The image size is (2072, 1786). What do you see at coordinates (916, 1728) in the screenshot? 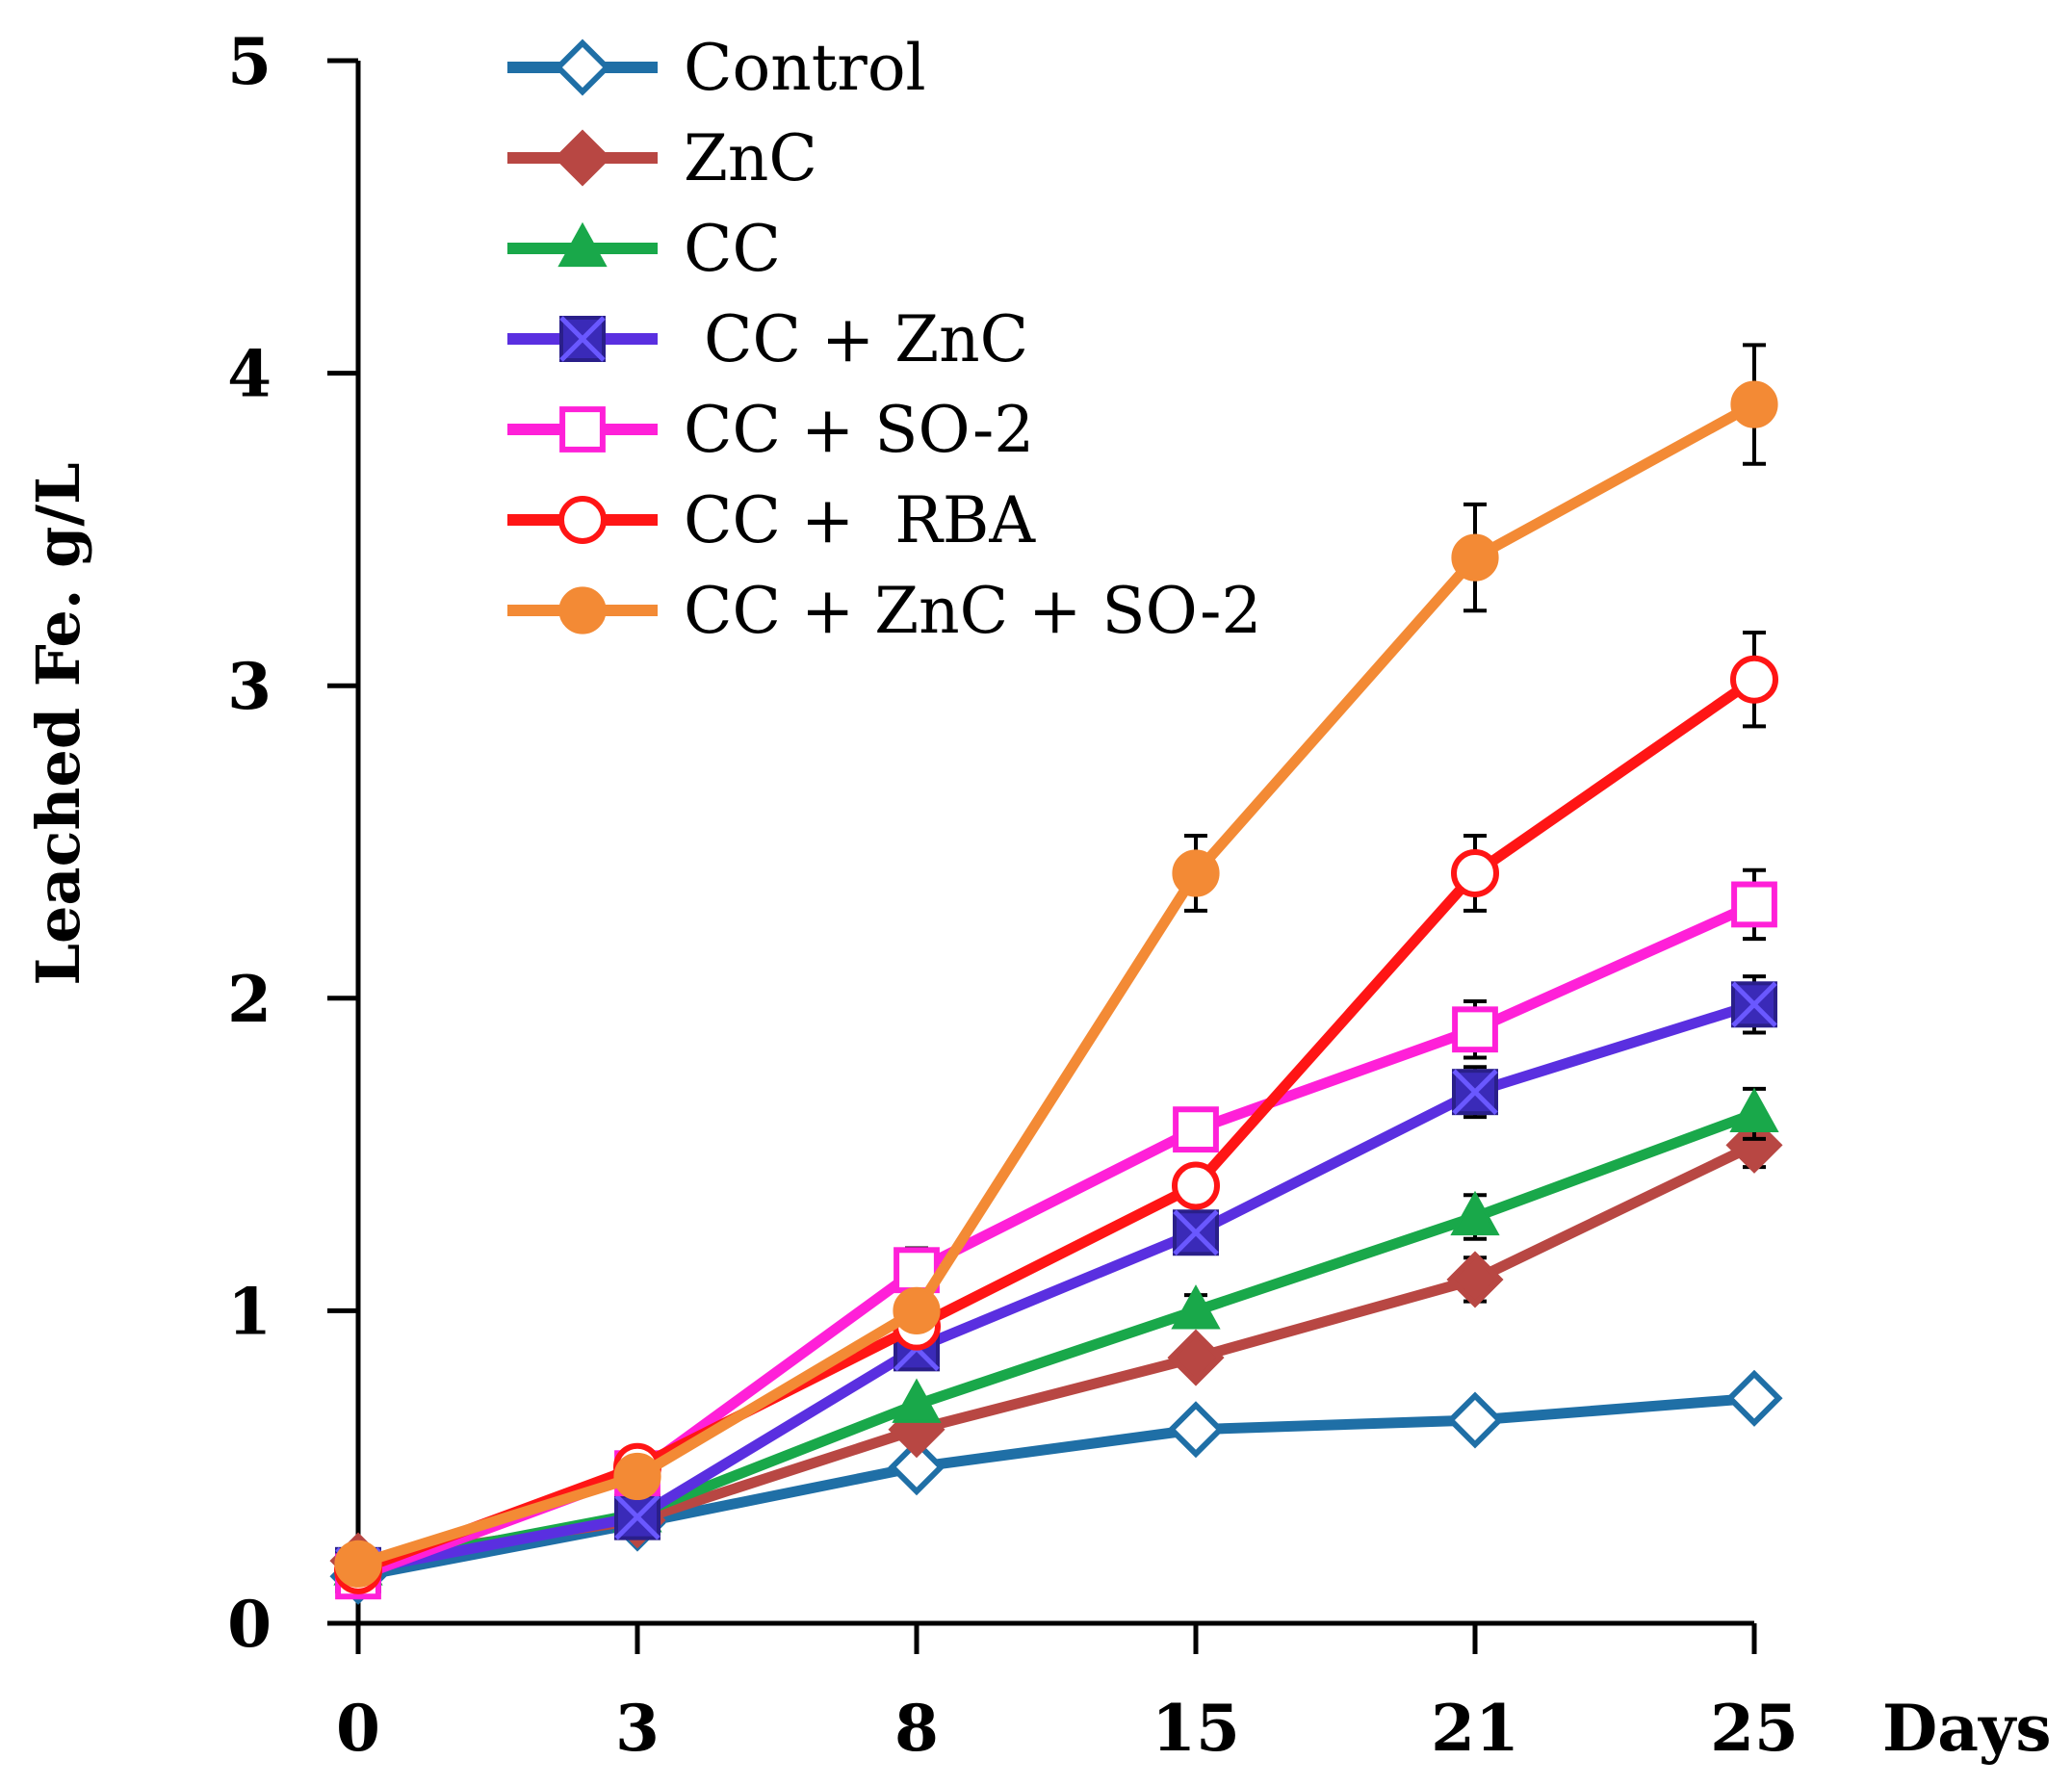
I see `x-tick-label: 8` at bounding box center [916, 1728].